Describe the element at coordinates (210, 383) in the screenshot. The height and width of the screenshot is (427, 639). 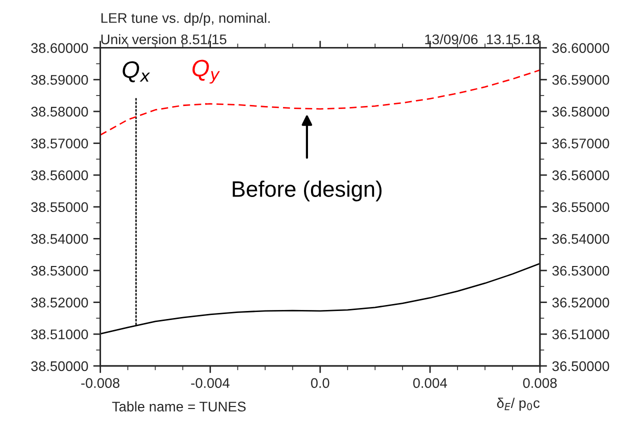
I see `x-tick-label: -0.004` at that location.